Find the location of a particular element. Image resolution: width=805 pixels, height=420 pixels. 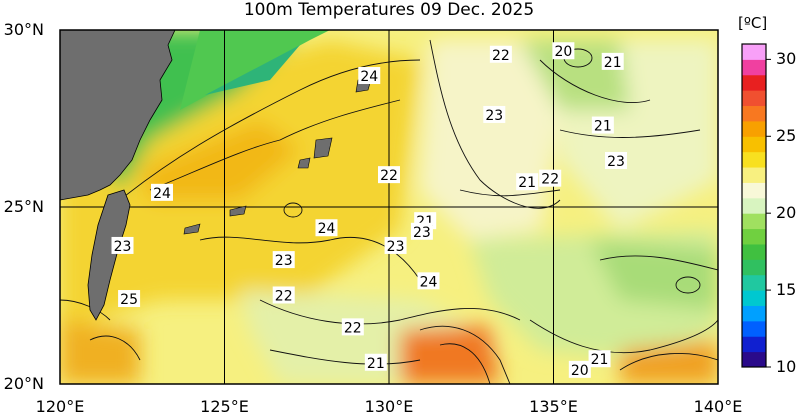

lon-tick-label: 140°E is located at coordinates (718, 406).